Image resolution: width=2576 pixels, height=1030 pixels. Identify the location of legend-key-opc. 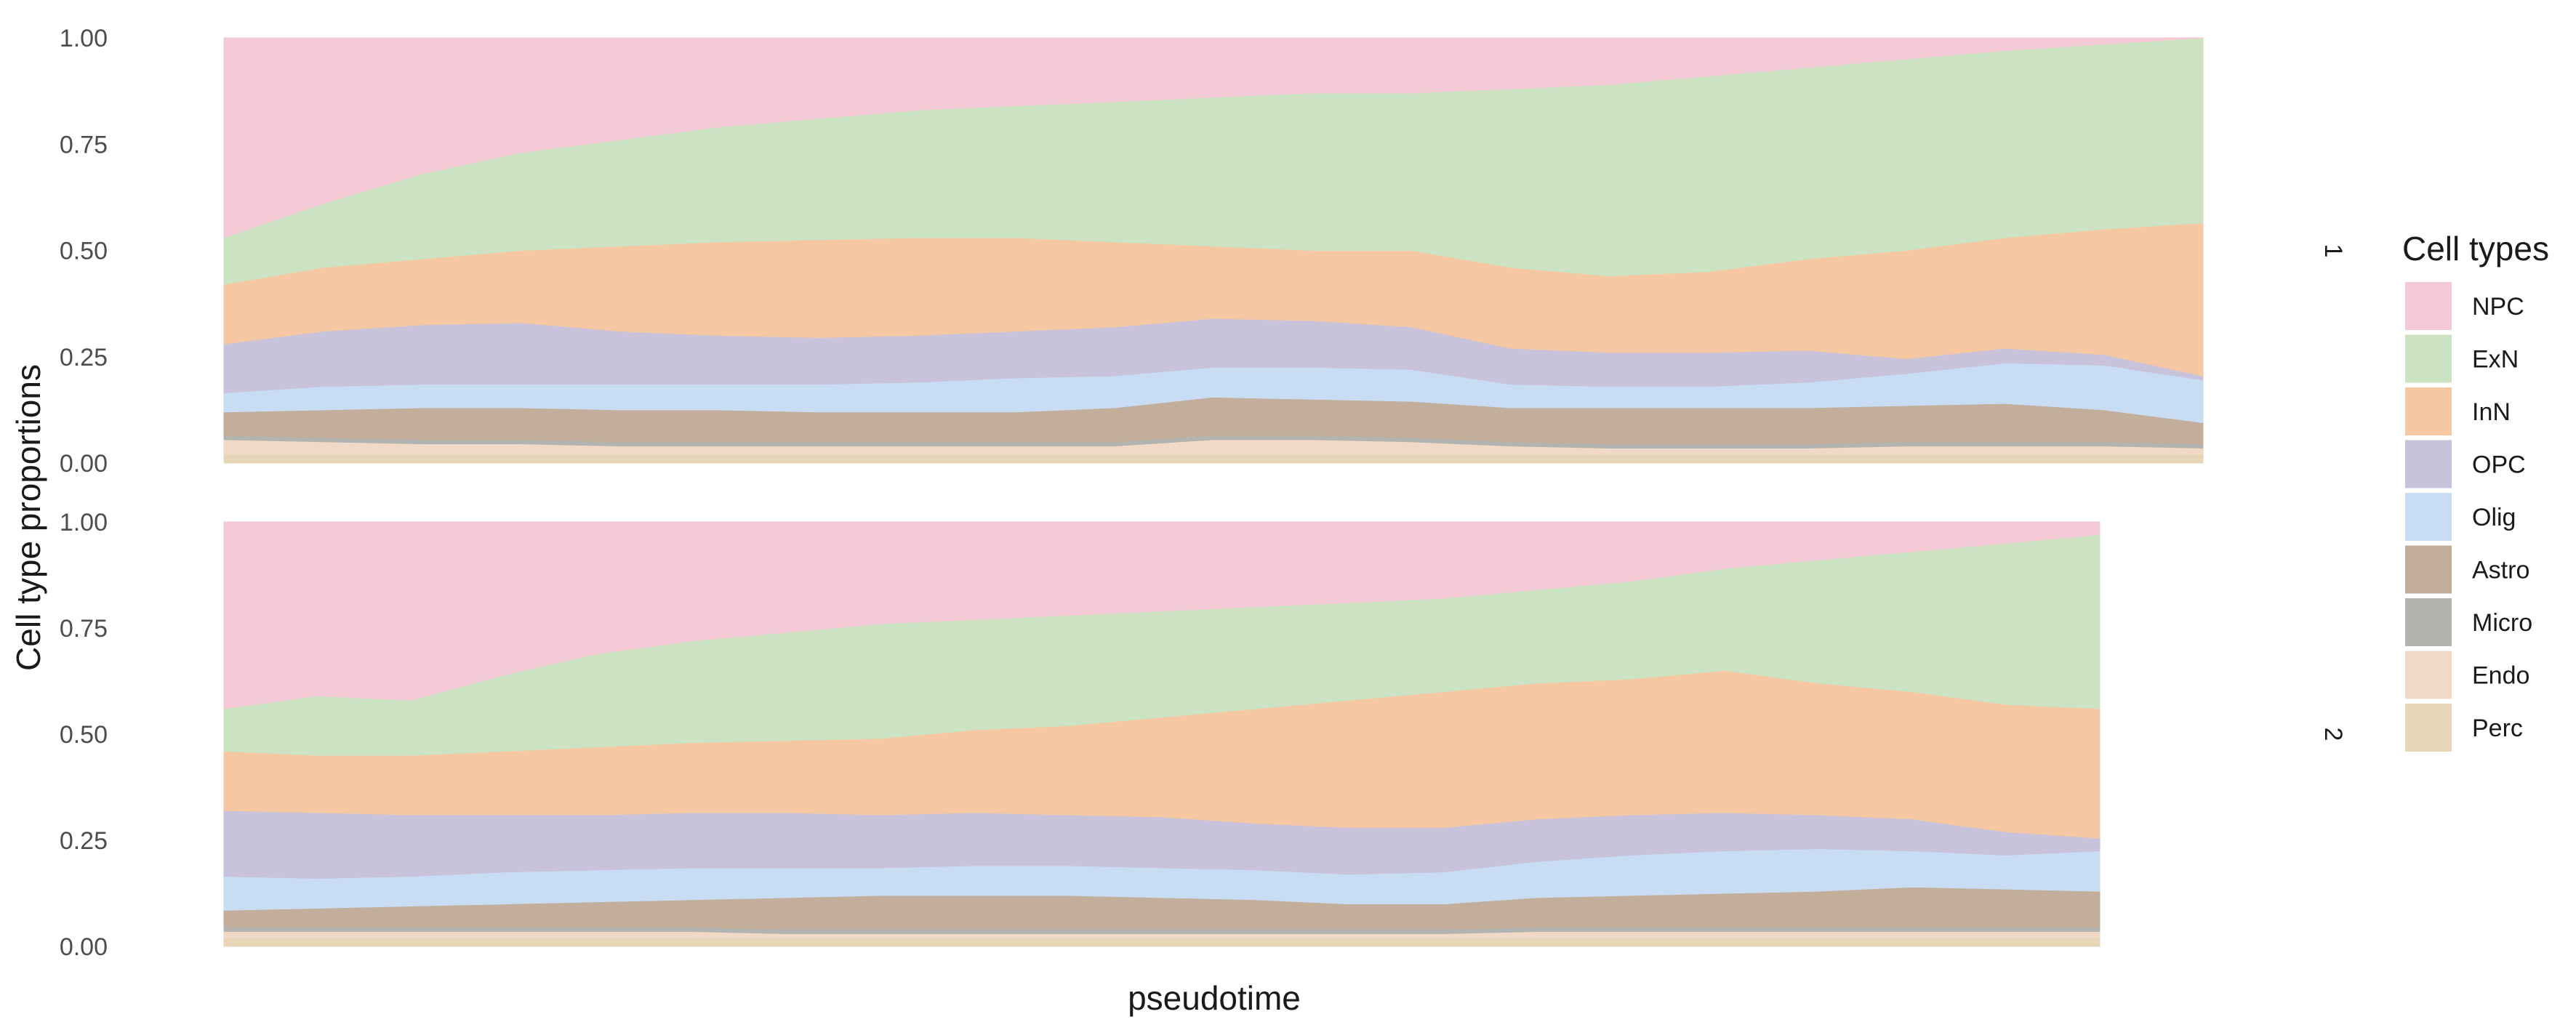
(2428, 464).